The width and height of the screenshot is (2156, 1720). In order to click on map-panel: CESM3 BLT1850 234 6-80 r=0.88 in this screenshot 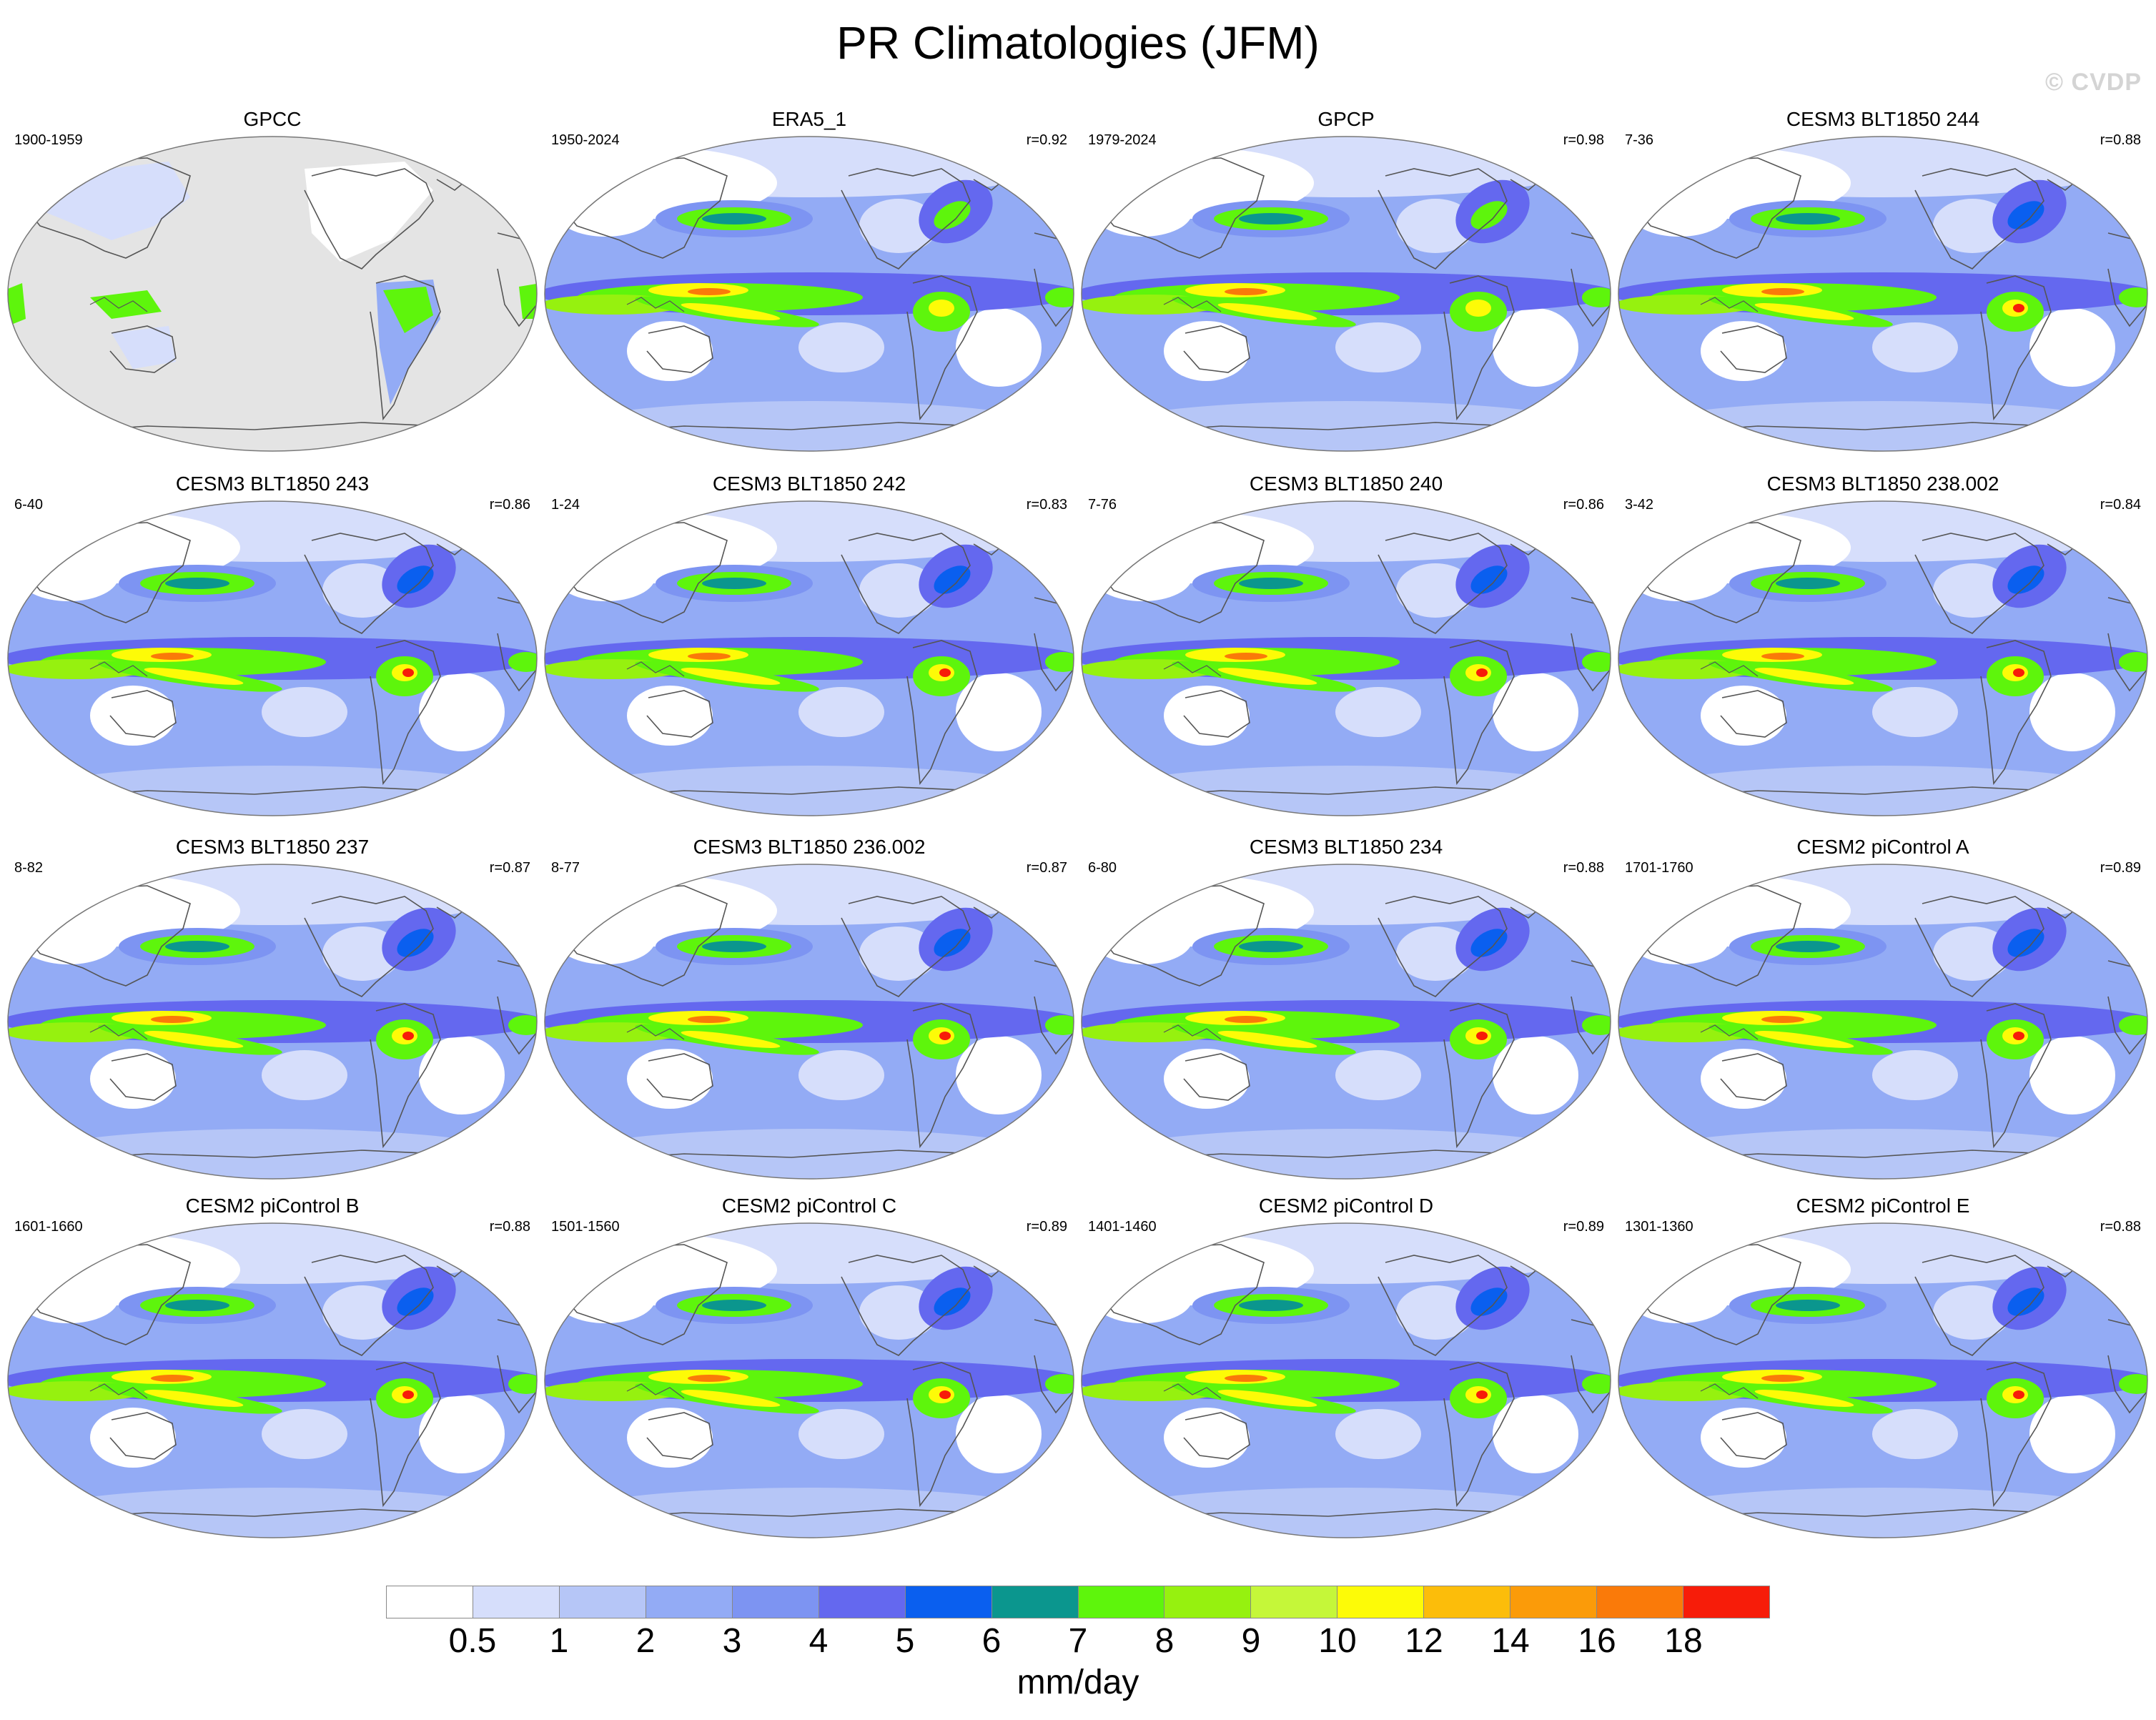, I will do `click(1346, 1010)`.